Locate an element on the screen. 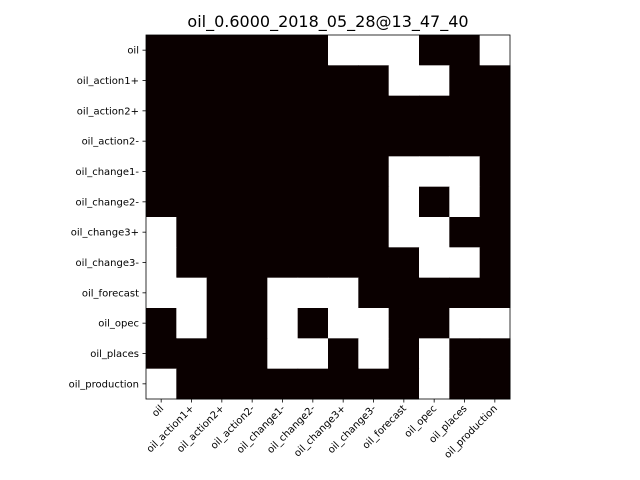 Image resolution: width=640 pixels, height=480 pixels. heatmap-cell-r3-c2 is located at coordinates (222, 141).